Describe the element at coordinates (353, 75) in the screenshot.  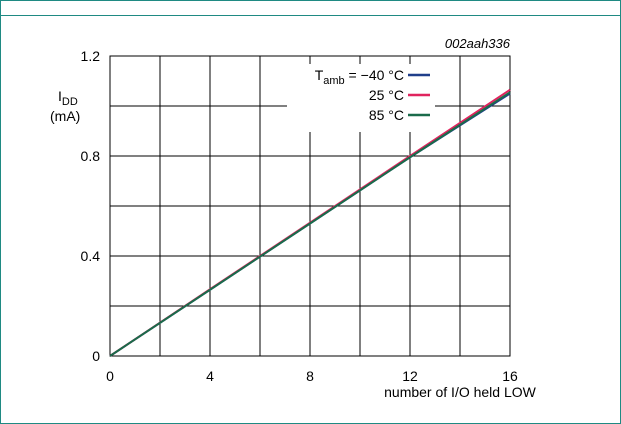
I see `legend-prefix-eq: =` at that location.